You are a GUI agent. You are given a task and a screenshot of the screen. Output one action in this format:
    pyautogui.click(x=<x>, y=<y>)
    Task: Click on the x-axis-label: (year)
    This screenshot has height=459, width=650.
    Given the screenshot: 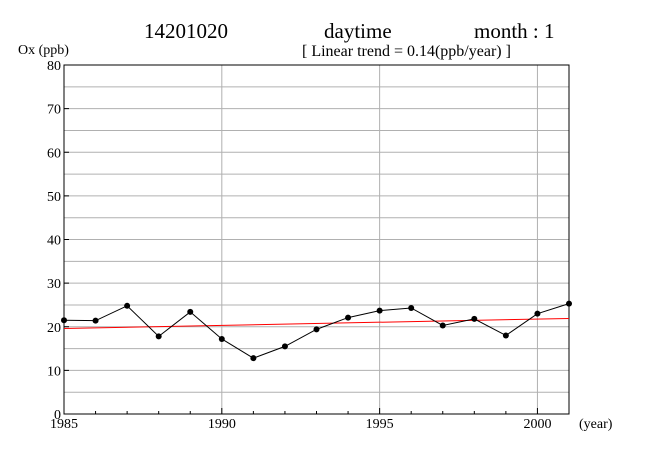 What is the action you would take?
    pyautogui.click(x=596, y=424)
    